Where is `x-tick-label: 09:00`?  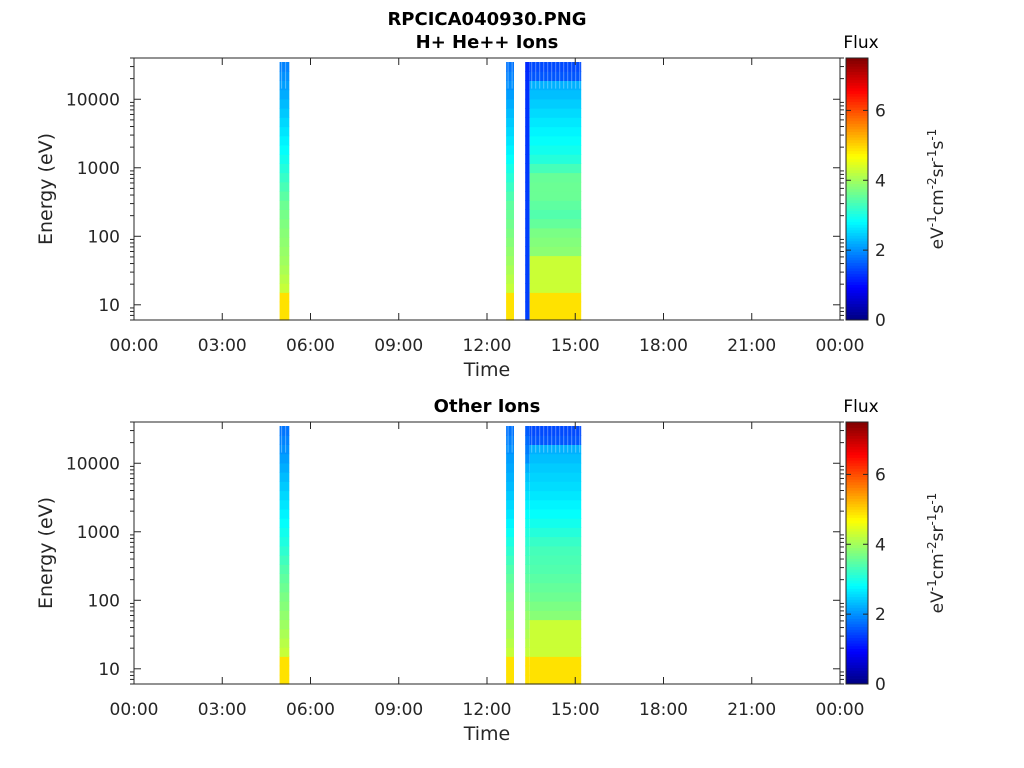 x-tick-label: 09:00 is located at coordinates (398, 710).